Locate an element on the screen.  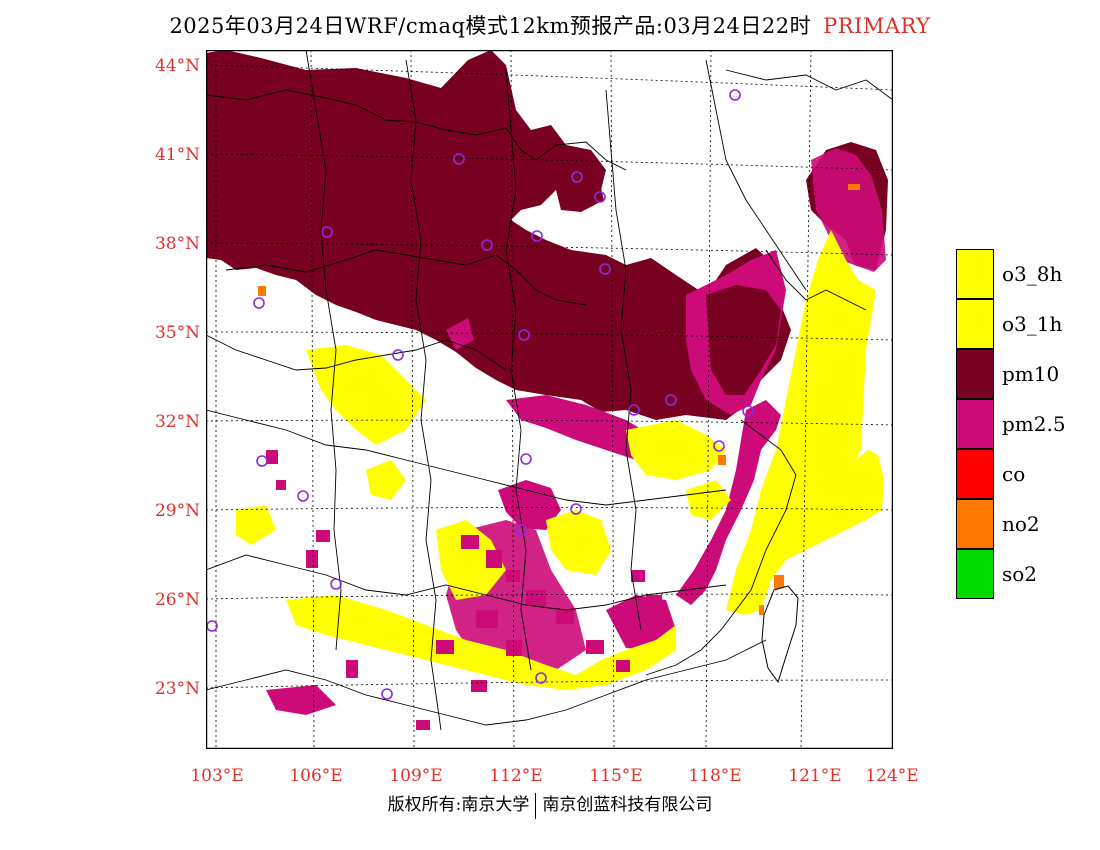
footer-right: 南京创蓝科技有限公司 is located at coordinates (627, 805).